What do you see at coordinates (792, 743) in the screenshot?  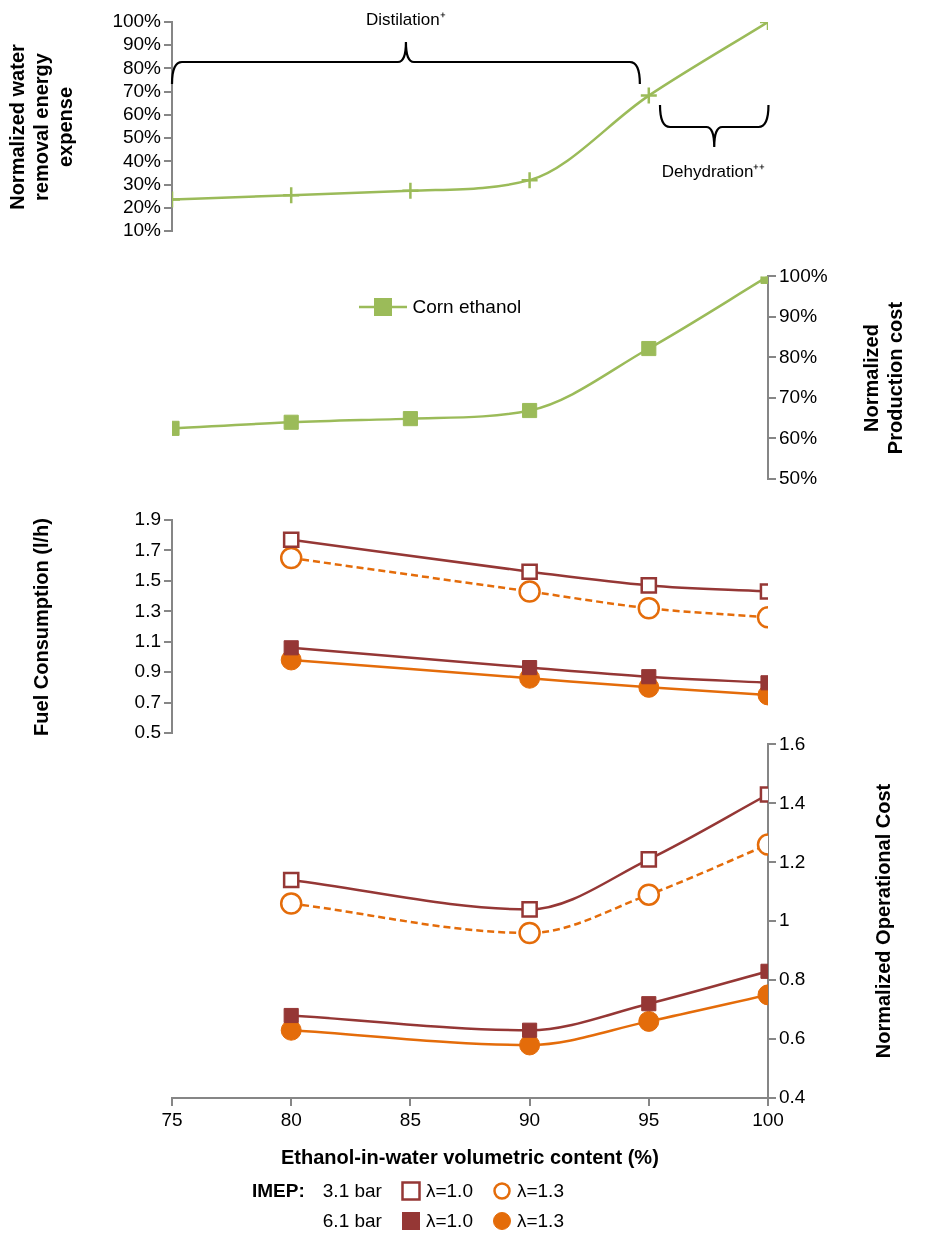 I see `y2-tick-label: 1.6` at bounding box center [792, 743].